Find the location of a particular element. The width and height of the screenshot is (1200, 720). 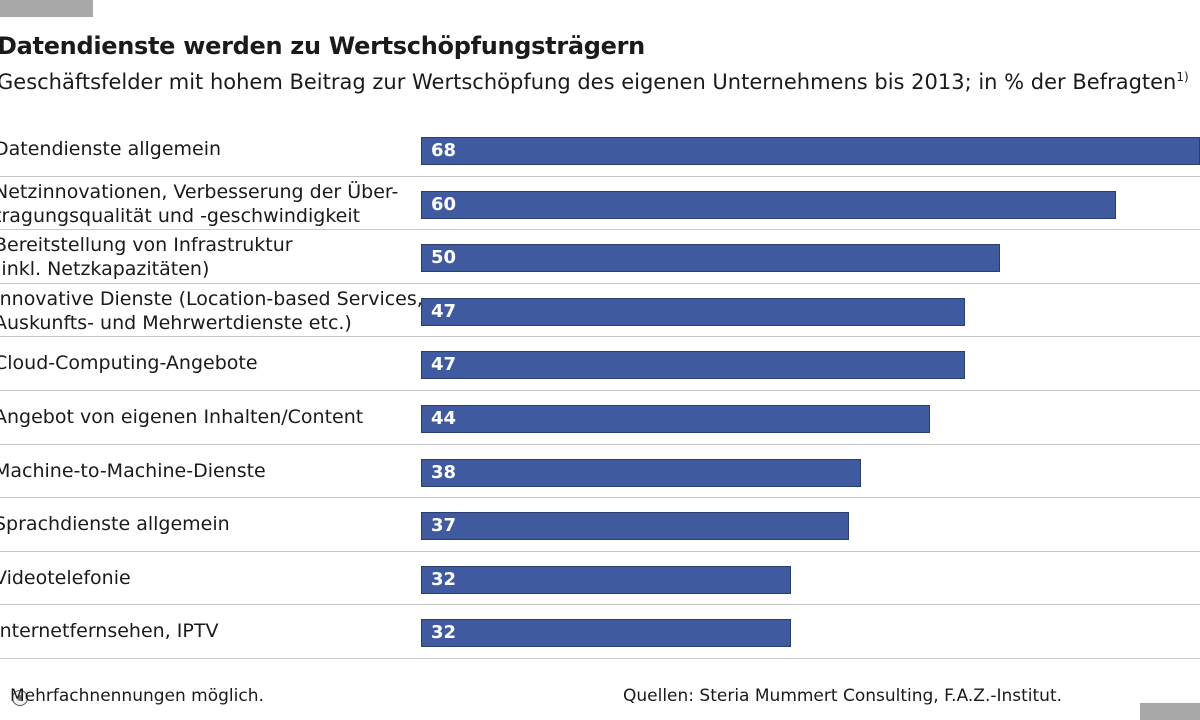

category-label: Sprachdienste allgemein is located at coordinates (207, 524).